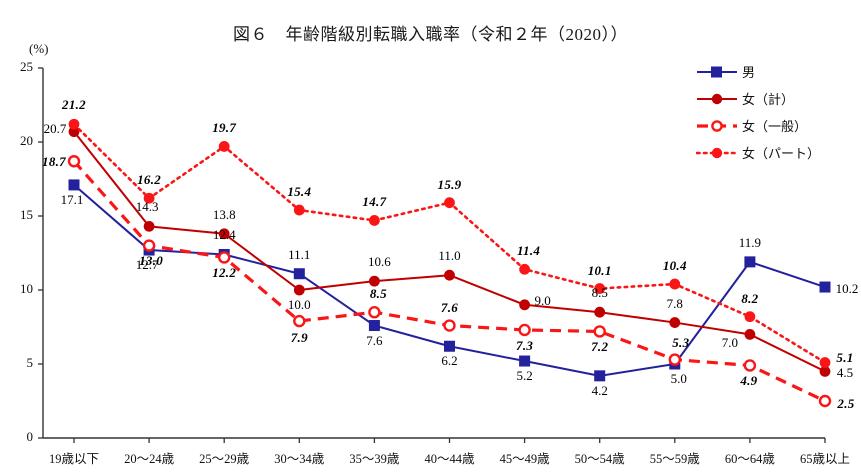 The height and width of the screenshot is (476, 861). What do you see at coordinates (542, 300) in the screenshot?
I see `data-point-label: 9.0` at bounding box center [542, 300].